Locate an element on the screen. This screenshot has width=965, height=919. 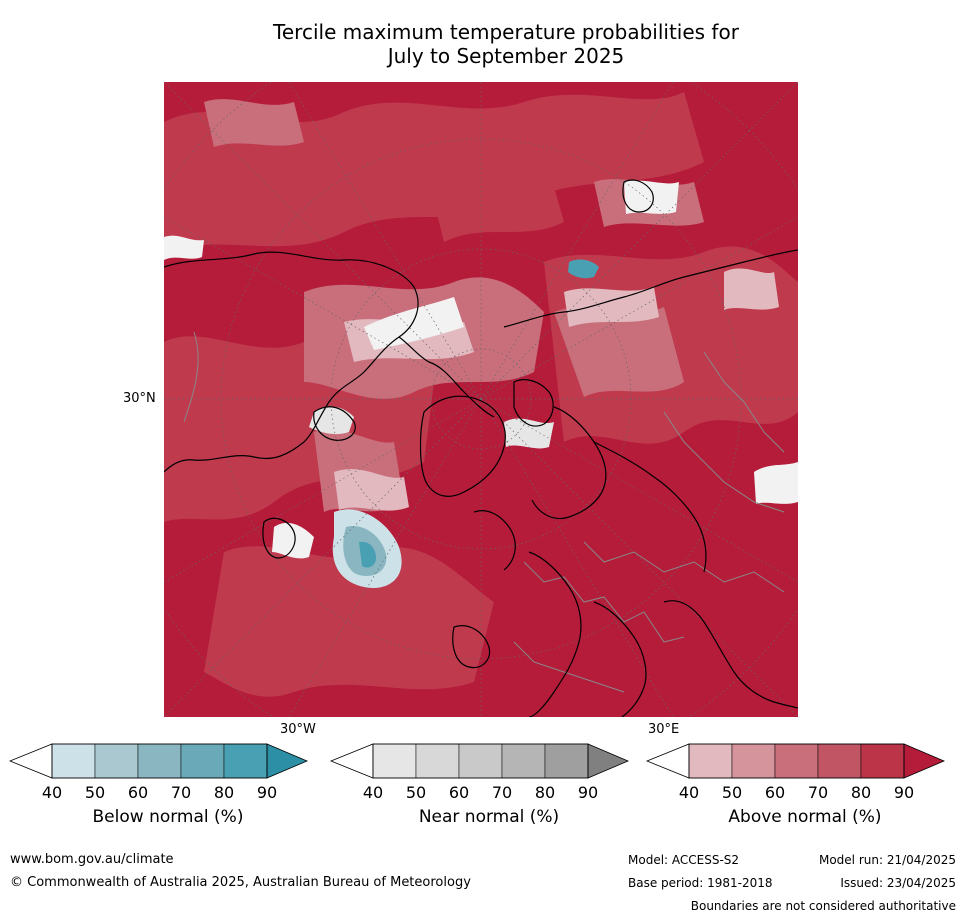
colorbar-below-normal-label: Below normal (%) is located at coordinates (168, 817).